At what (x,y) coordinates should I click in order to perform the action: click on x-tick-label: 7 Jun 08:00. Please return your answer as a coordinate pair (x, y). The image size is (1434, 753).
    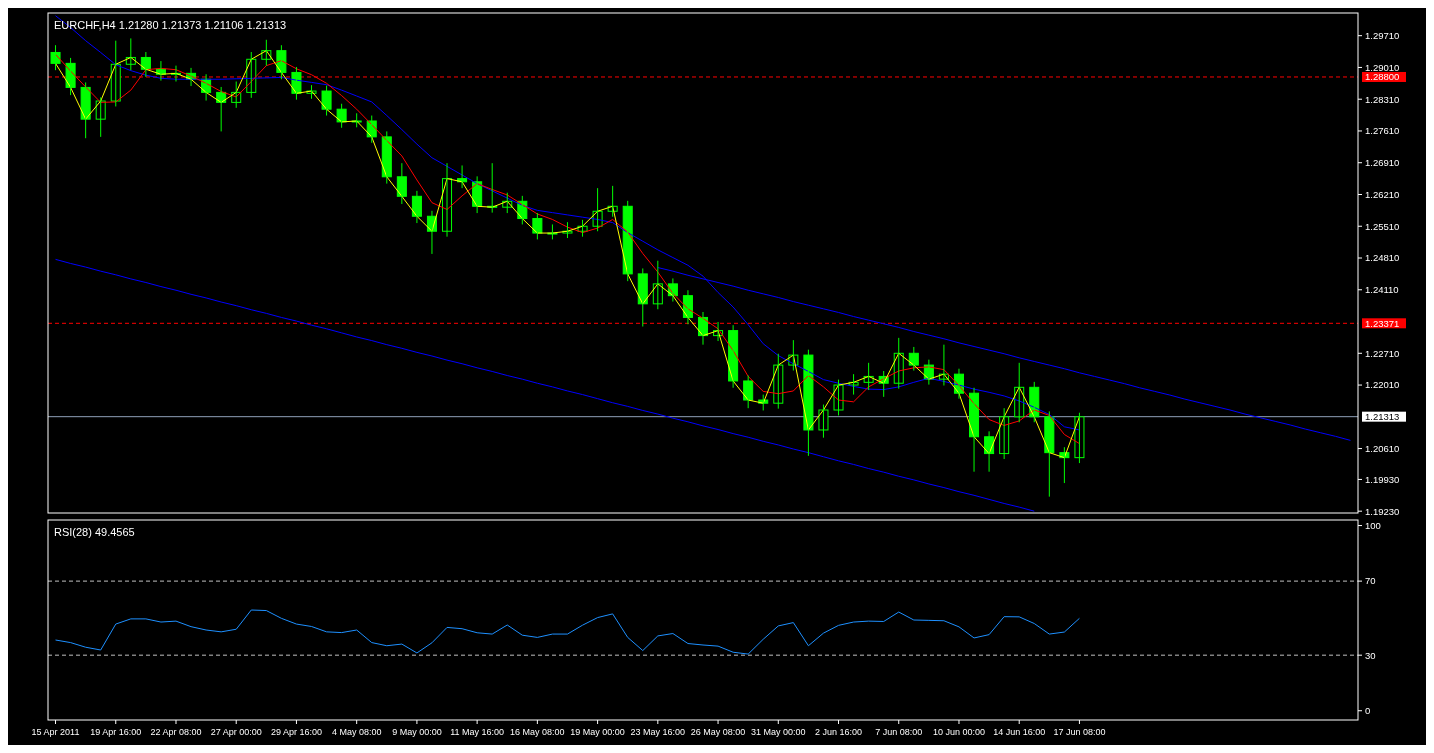
    Looking at the image, I should click on (899, 732).